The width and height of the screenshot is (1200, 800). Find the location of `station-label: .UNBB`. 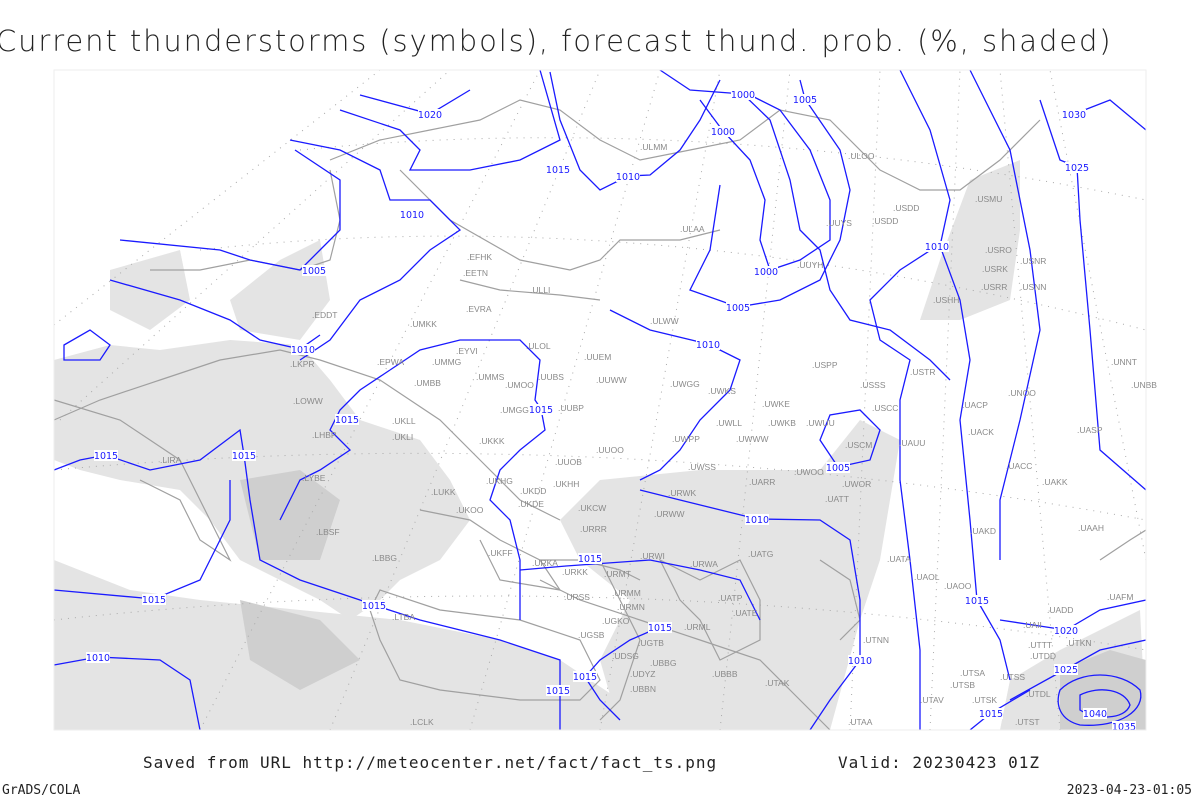

station-label: .UNBB is located at coordinates (1144, 385).